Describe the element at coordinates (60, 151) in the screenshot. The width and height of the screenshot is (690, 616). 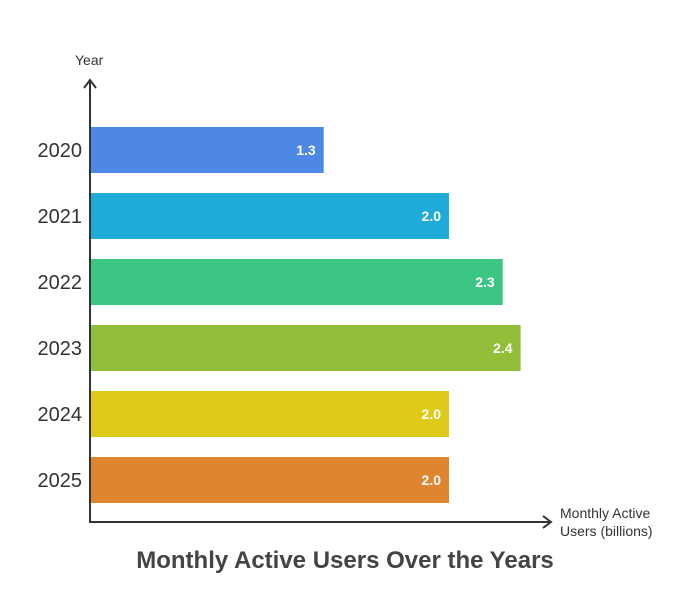
I see `y-tick-label-2020: 2020` at that location.